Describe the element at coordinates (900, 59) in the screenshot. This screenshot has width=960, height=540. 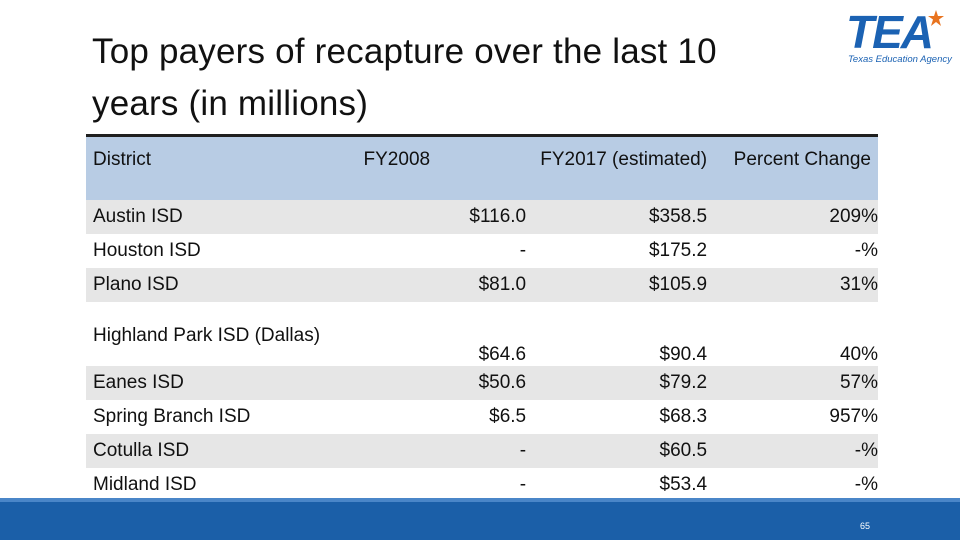
I see `logo-subtitle: Texas Education Agency` at that location.